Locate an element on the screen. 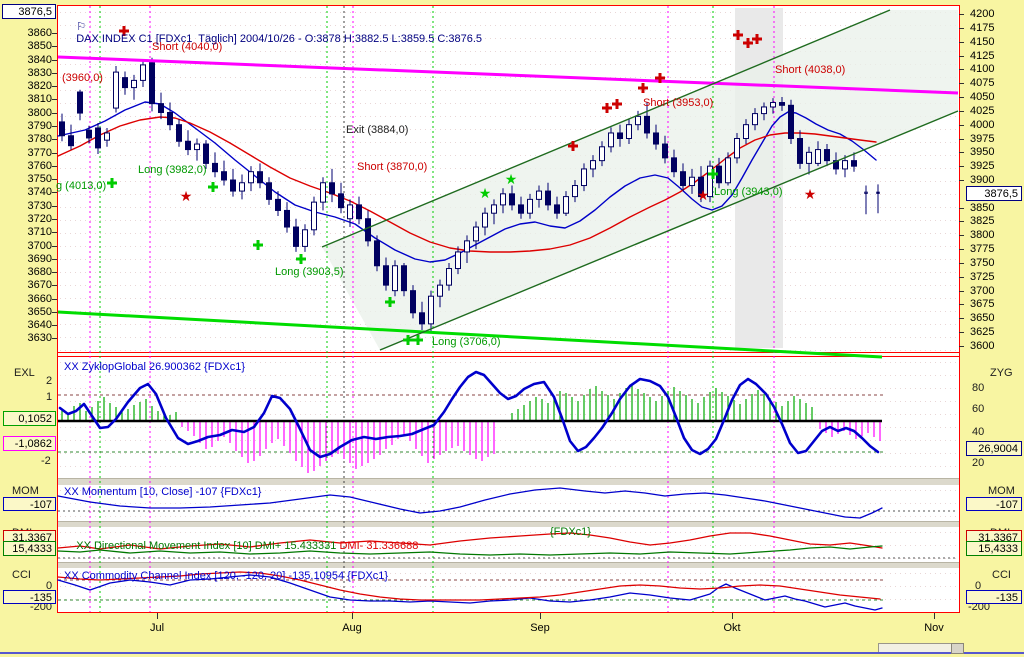  price-tick-label: 3950 is located at coordinates (982, 152).